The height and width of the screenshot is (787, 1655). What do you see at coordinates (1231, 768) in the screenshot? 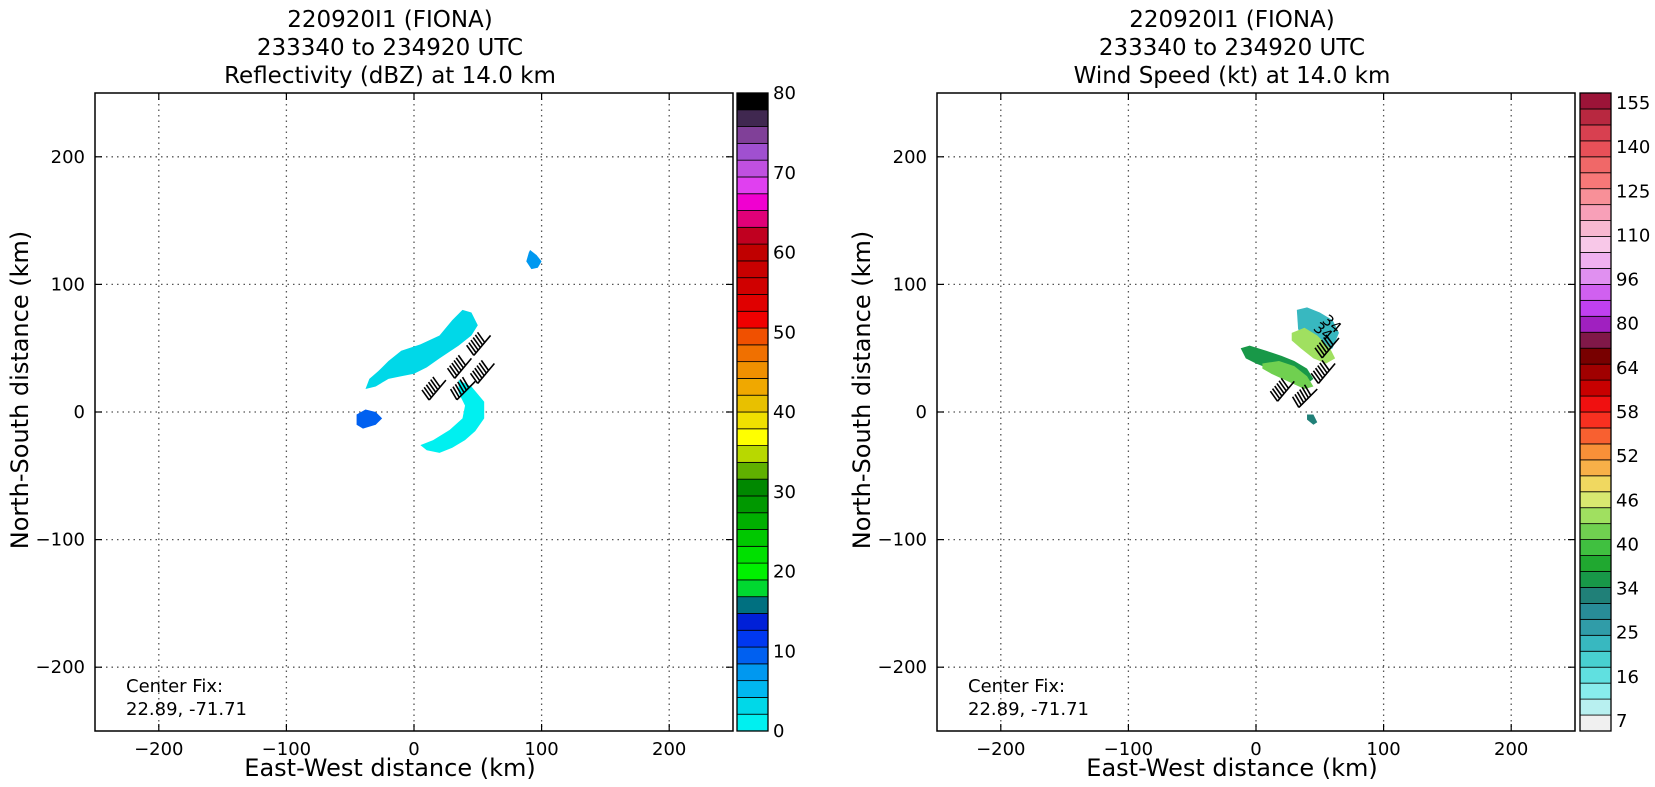
I see `right-x-axis-label: East-West distance (km)` at bounding box center [1231, 768].